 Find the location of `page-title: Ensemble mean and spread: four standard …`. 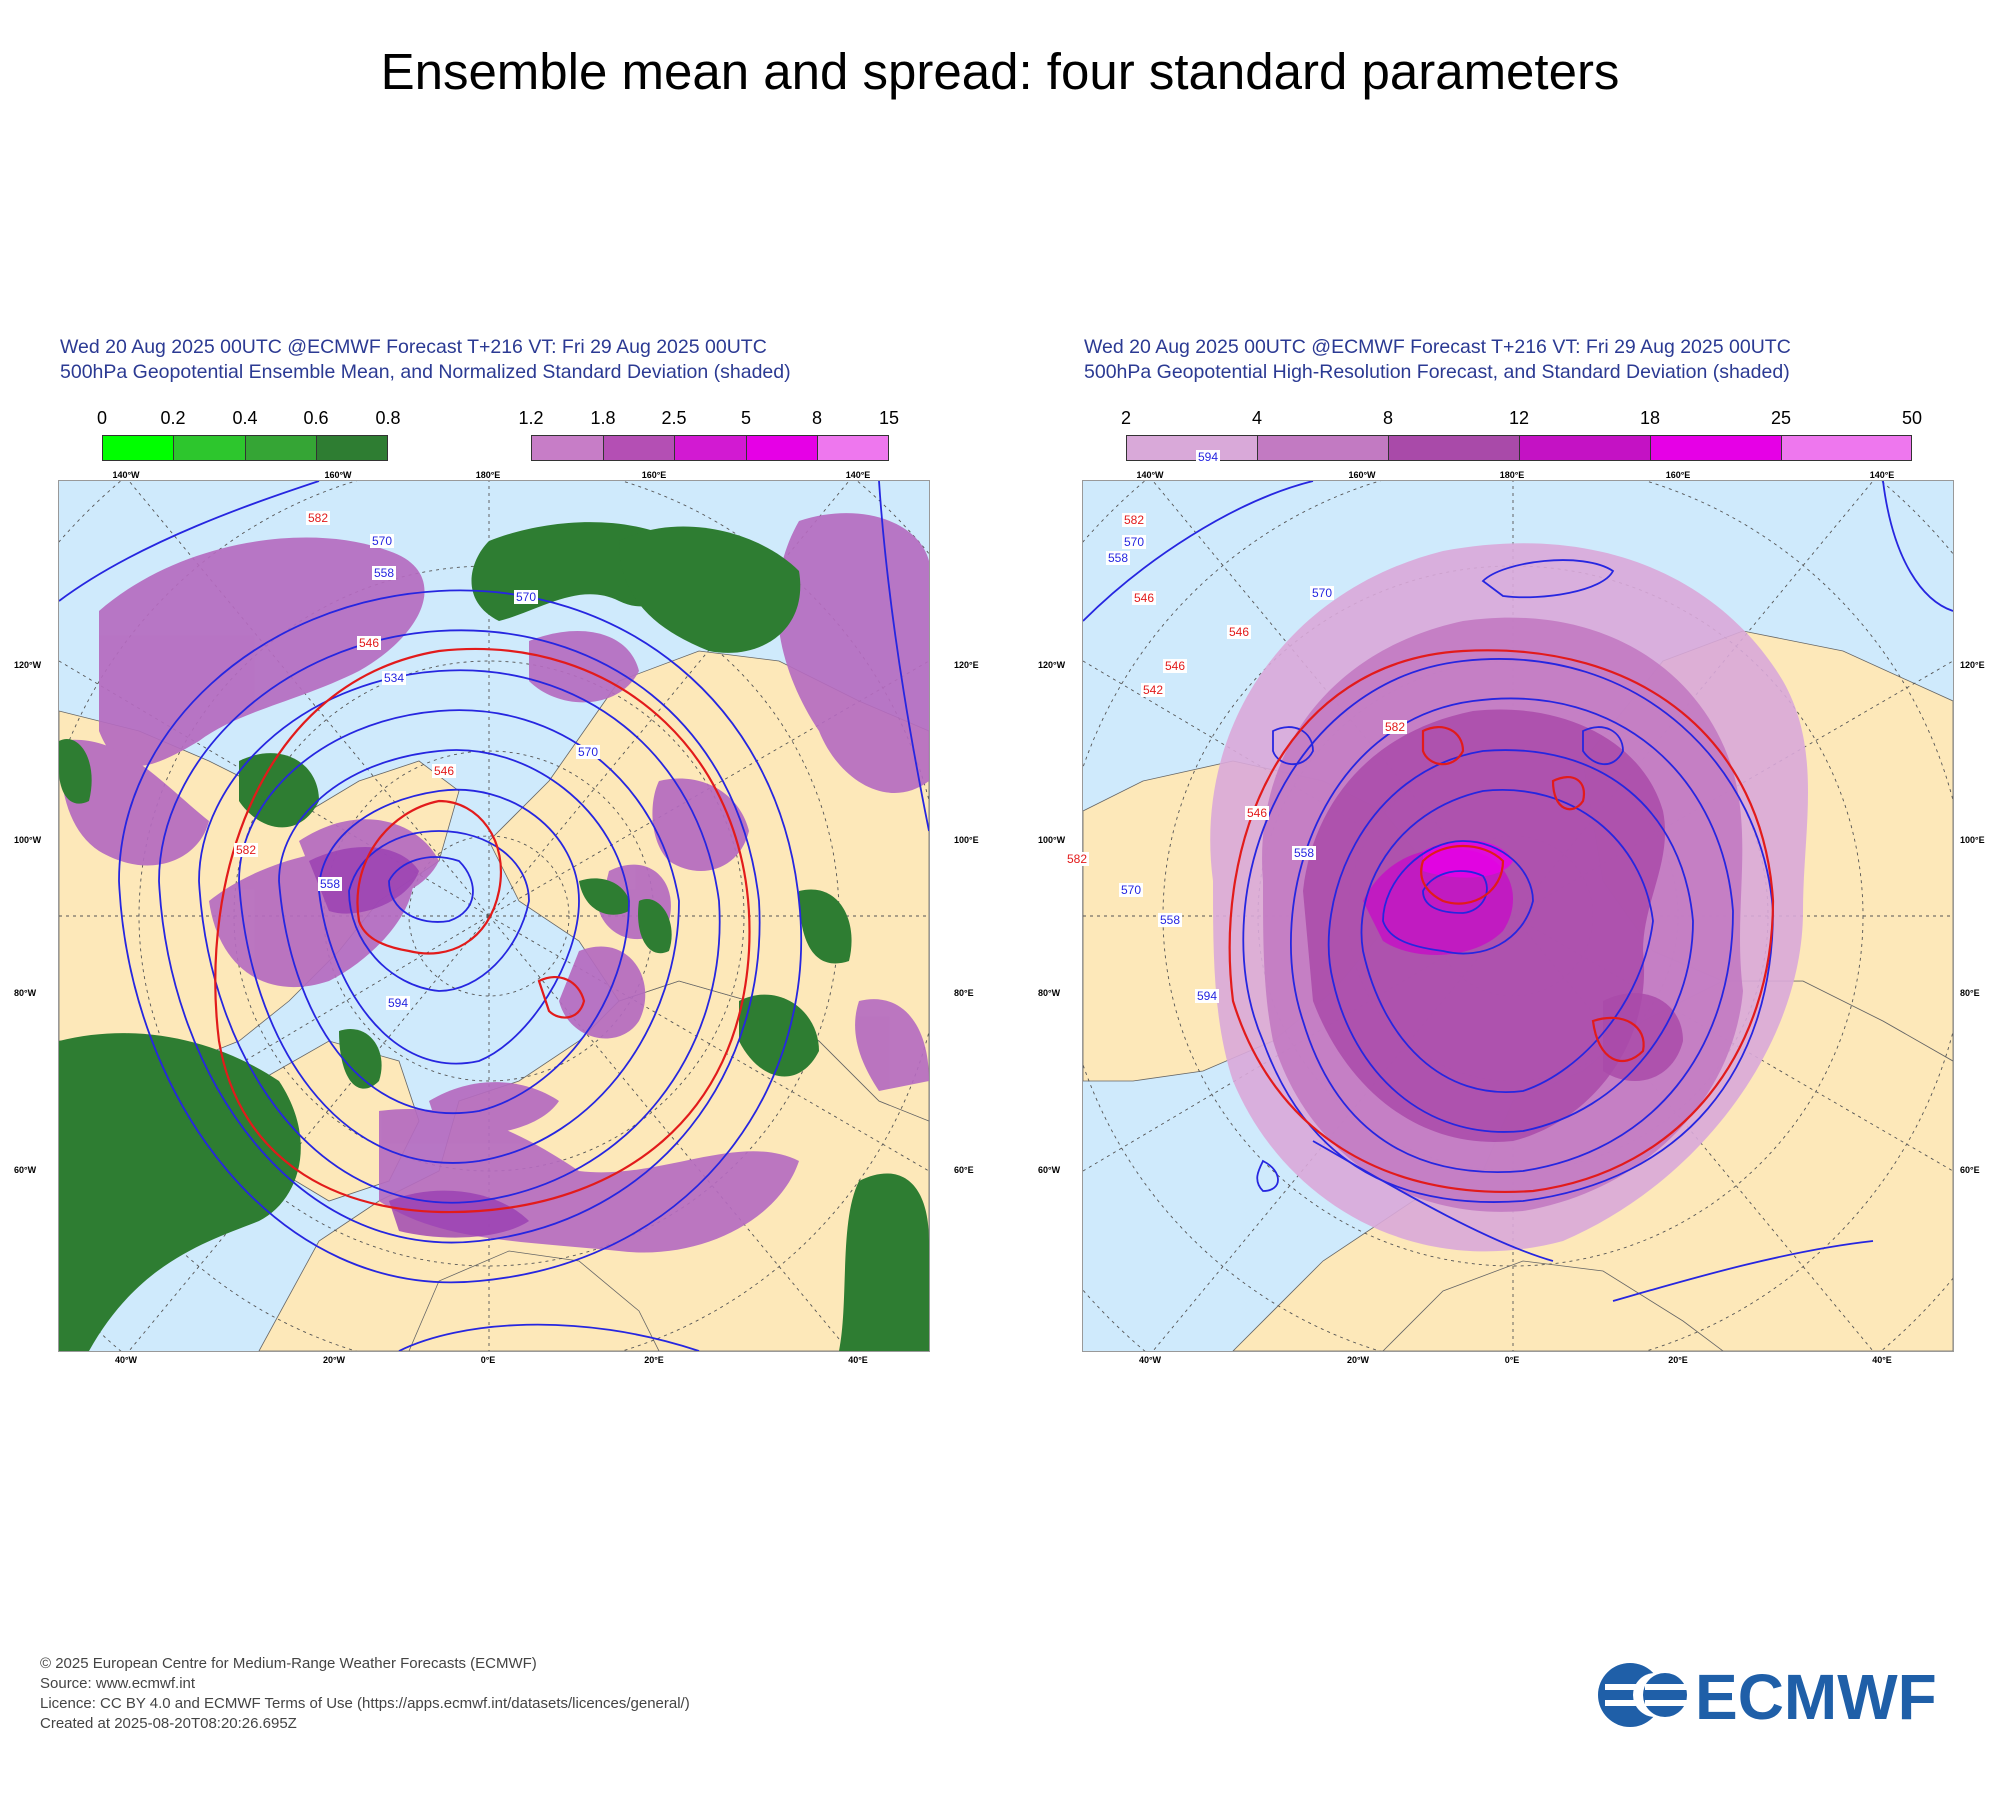

page-title: Ensemble mean and spread: four standard … is located at coordinates (1000, 71).